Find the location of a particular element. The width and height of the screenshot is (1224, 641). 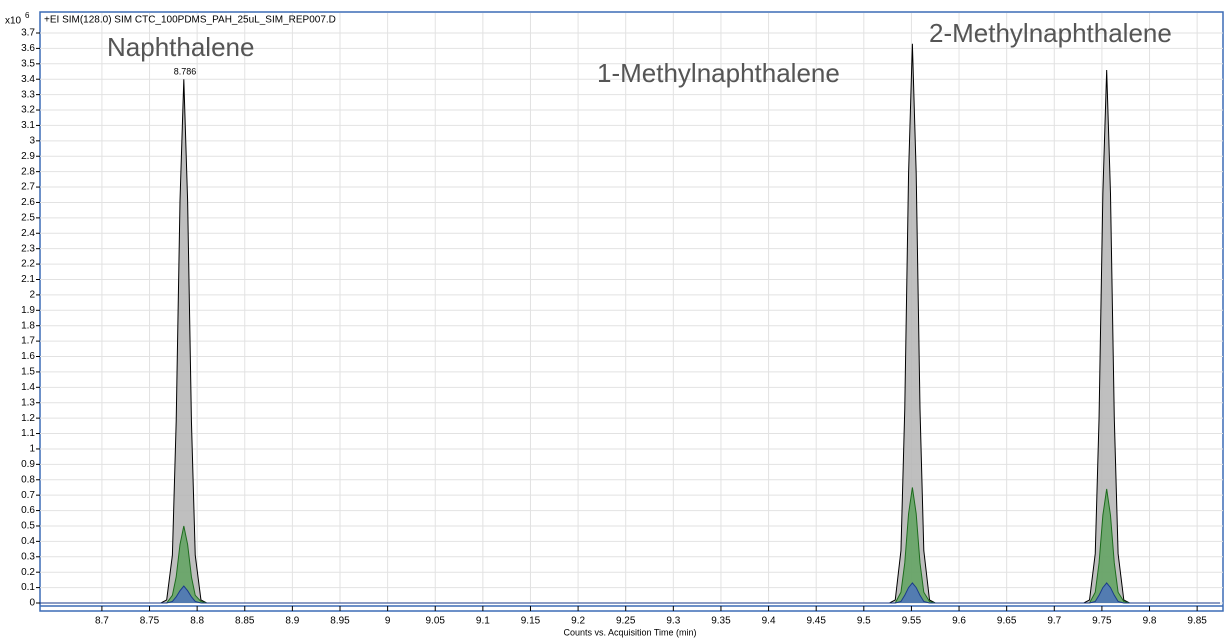

x-tick-label: 9.4 is located at coordinates (769, 621).